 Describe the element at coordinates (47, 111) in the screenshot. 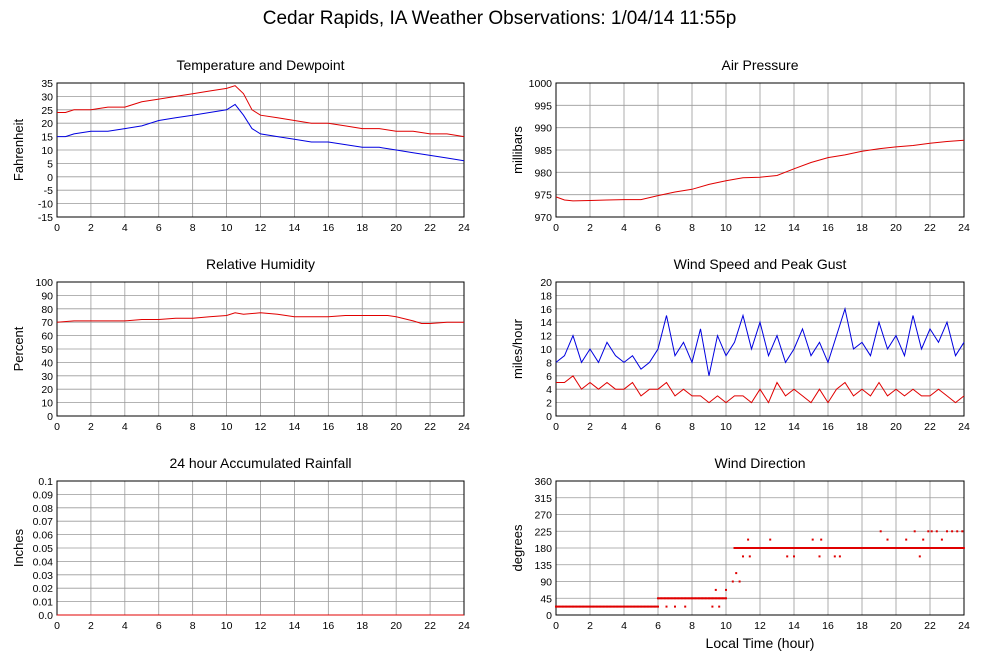

I see `temperature-ytick: 25` at that location.